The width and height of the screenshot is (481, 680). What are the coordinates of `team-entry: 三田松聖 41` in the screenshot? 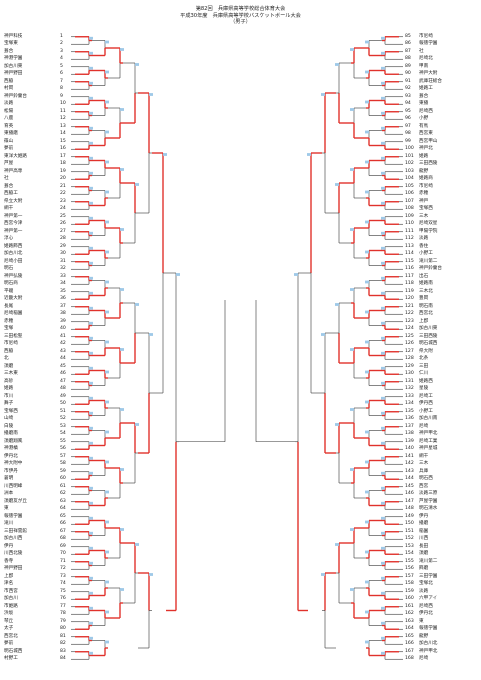 It's located at (37, 337).